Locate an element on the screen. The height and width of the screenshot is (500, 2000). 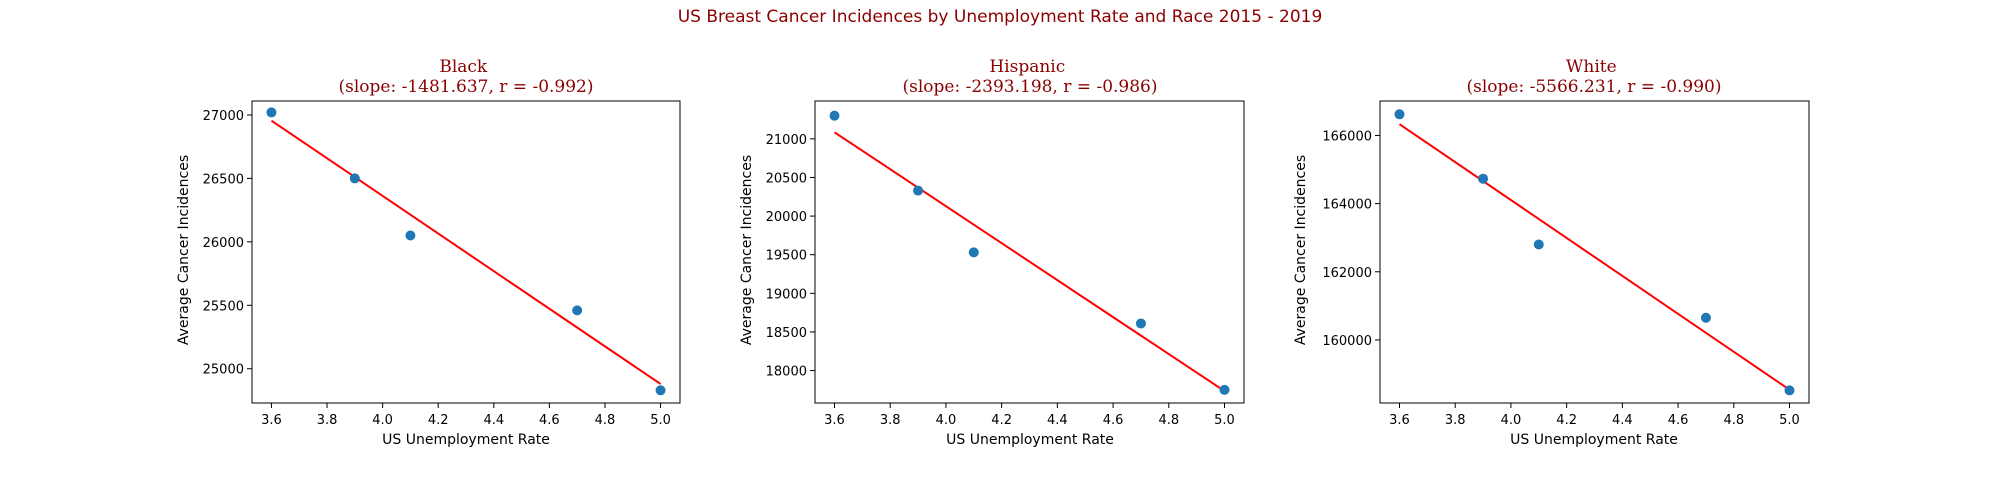
y-tick-label: 25000 is located at coordinates (223, 370).